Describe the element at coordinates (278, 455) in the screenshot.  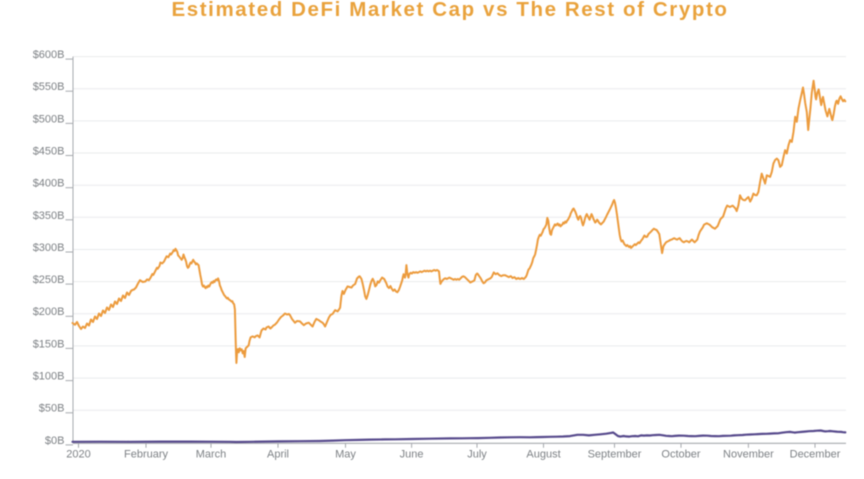
I see `svg-text: April` at that location.